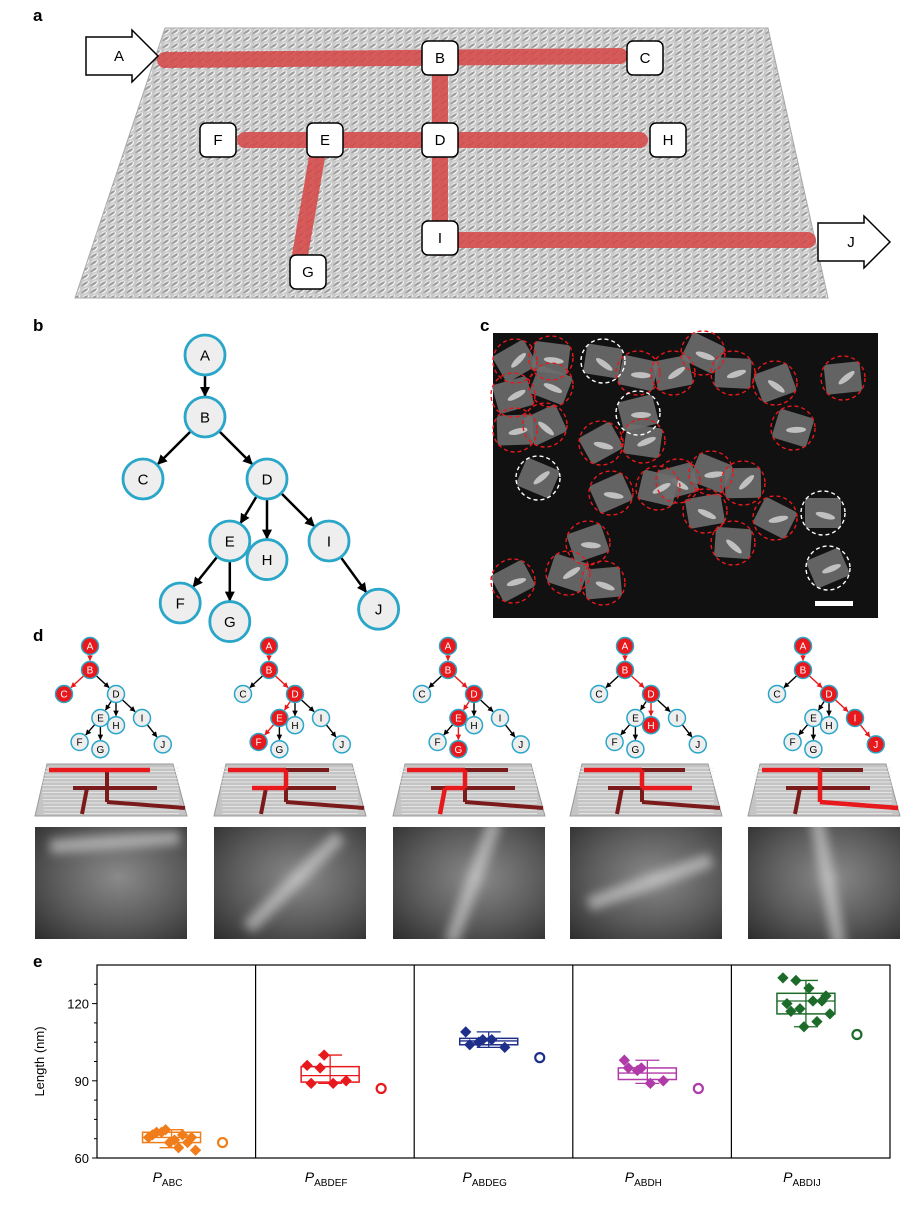 This screenshot has height=1212, width=905. I want to click on track-label-d: D, so click(440, 140).